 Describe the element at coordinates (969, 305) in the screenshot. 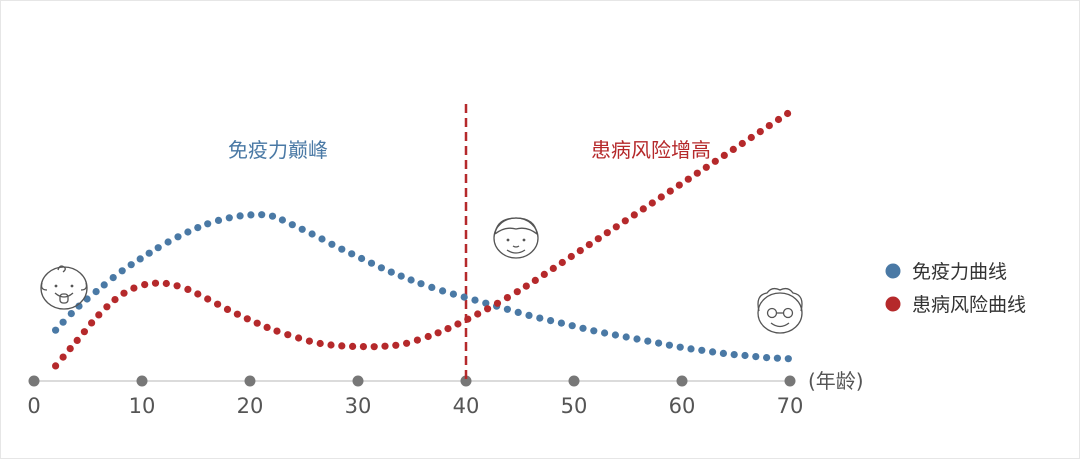

I see `legend-label-risk: 患病风险曲线` at that location.